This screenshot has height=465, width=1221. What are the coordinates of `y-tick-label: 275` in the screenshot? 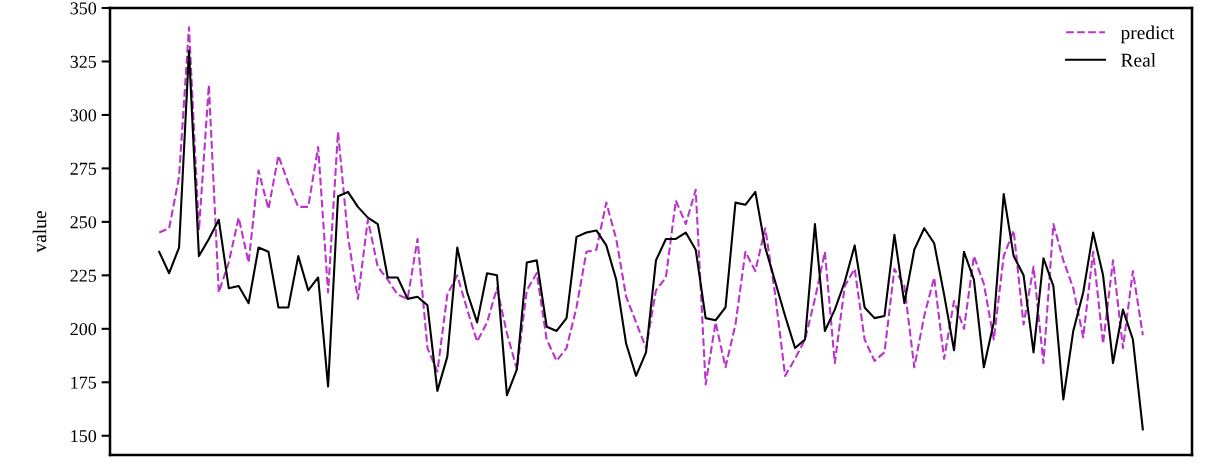 It's located at (83, 168).